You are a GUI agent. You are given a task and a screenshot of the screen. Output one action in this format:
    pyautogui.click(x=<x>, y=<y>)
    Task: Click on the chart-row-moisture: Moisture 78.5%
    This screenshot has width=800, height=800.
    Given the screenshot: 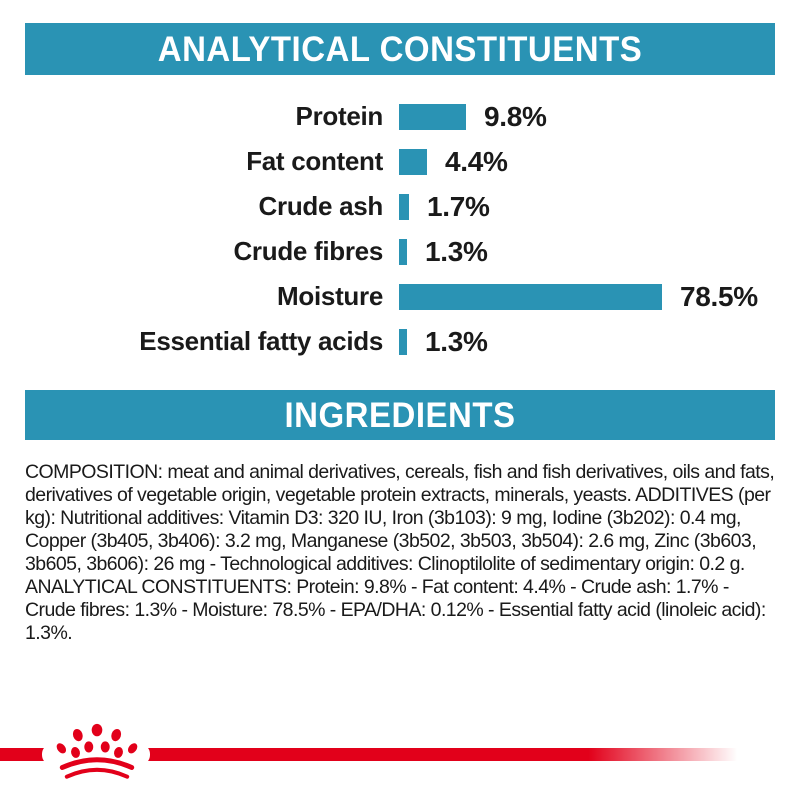 What is the action you would take?
    pyautogui.click(x=400, y=296)
    